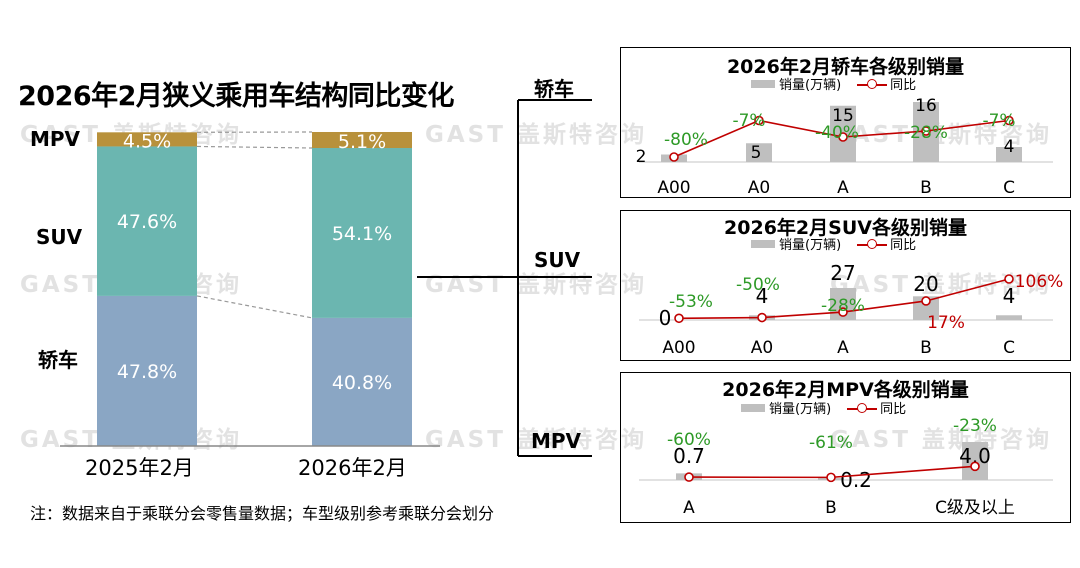 This screenshot has height=568, width=1080. Describe the element at coordinates (689, 440) in the screenshot. I see `yoy-value-label: -60%` at that location.